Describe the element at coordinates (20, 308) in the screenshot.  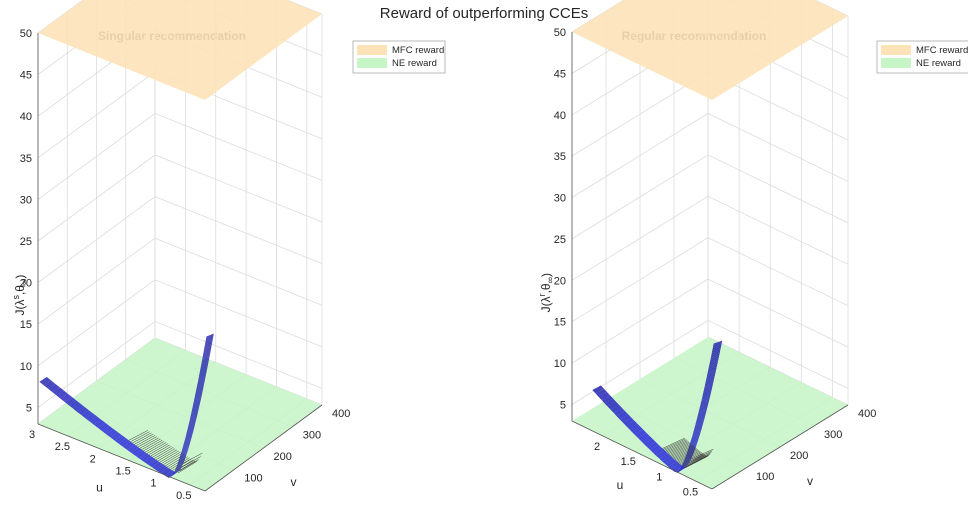
I see `z-label-main: J(λ` at that location.